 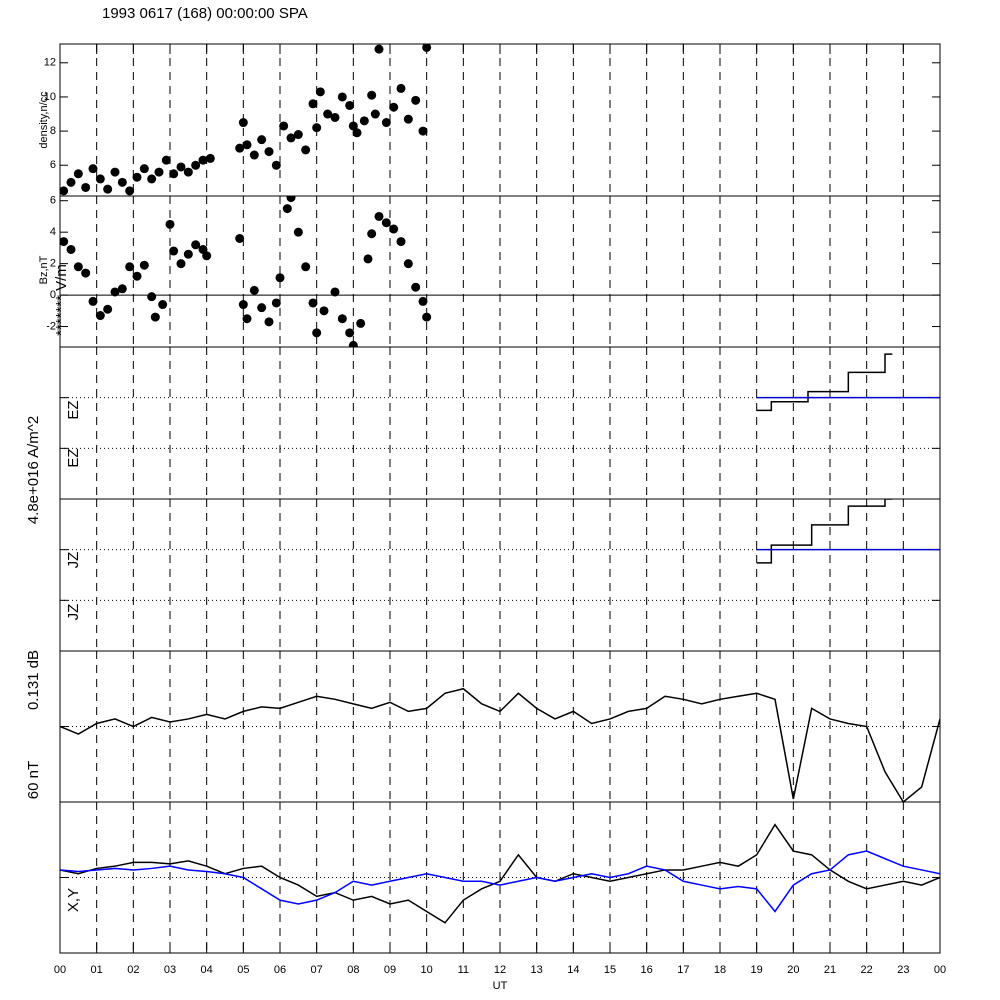 What do you see at coordinates (53, 165) in the screenshot?
I see `y-tick-label: 6` at bounding box center [53, 165].